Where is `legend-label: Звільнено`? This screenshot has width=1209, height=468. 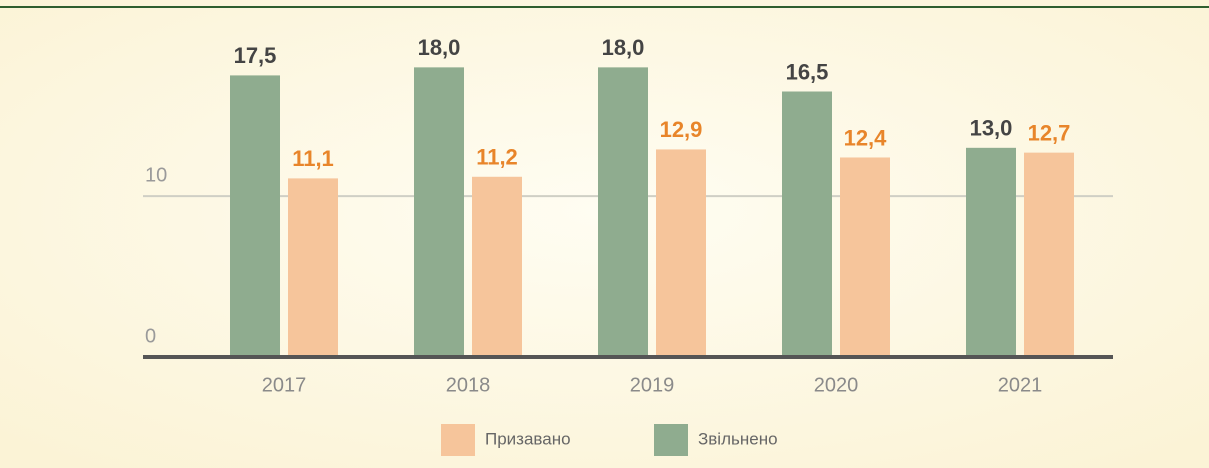
legend-label: Звільнено is located at coordinates (738, 438).